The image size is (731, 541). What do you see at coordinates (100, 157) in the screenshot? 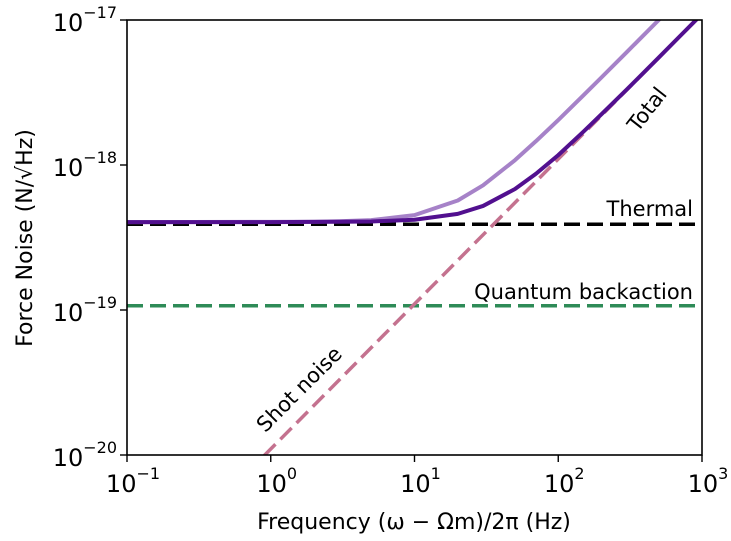
I see `tick-exponent: −18` at bounding box center [100, 157].